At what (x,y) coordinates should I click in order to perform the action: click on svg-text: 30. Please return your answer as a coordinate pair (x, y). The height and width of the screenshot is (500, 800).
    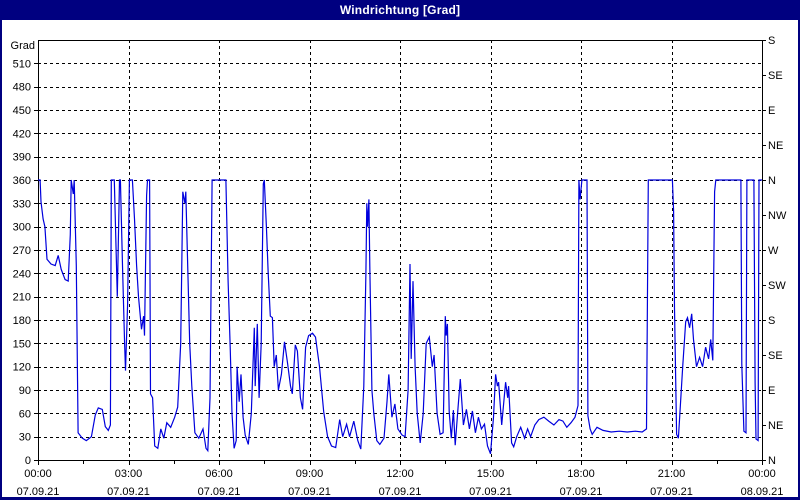
    Looking at the image, I should click on (25, 438).